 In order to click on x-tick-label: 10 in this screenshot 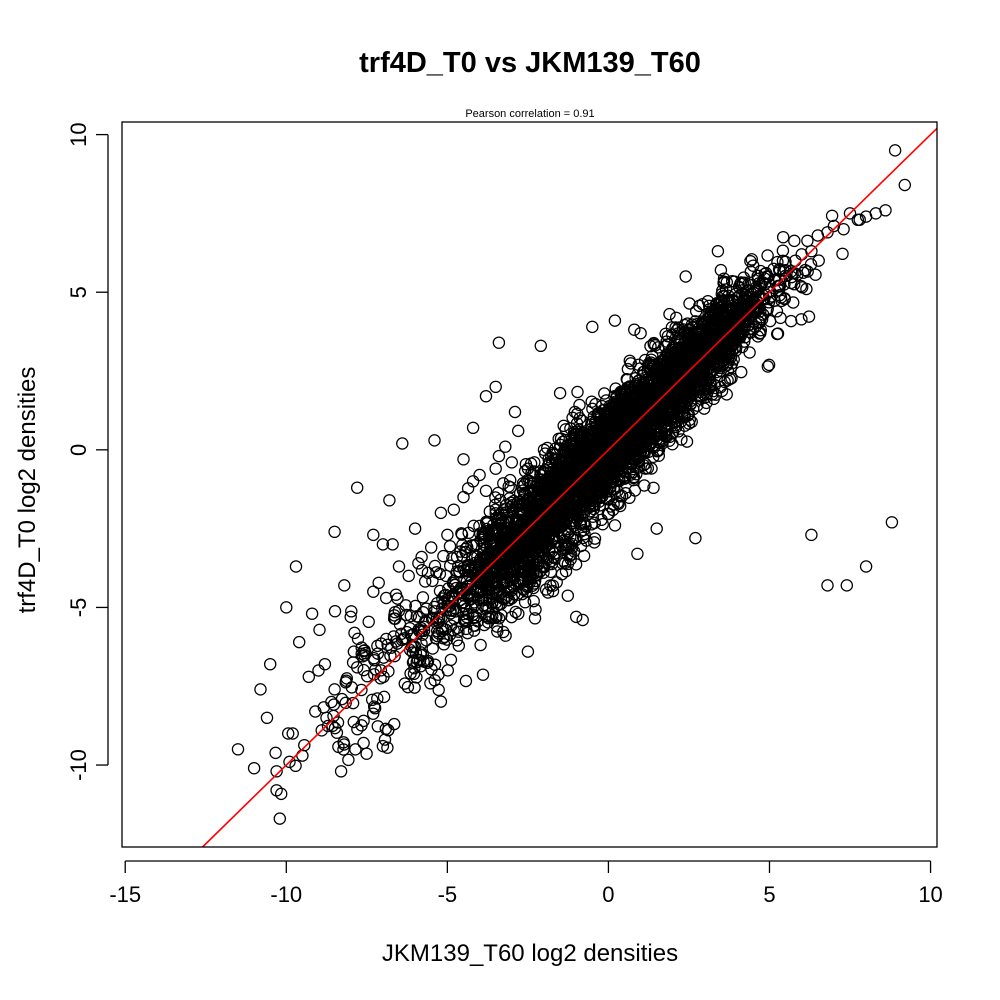, I will do `click(930, 894)`.